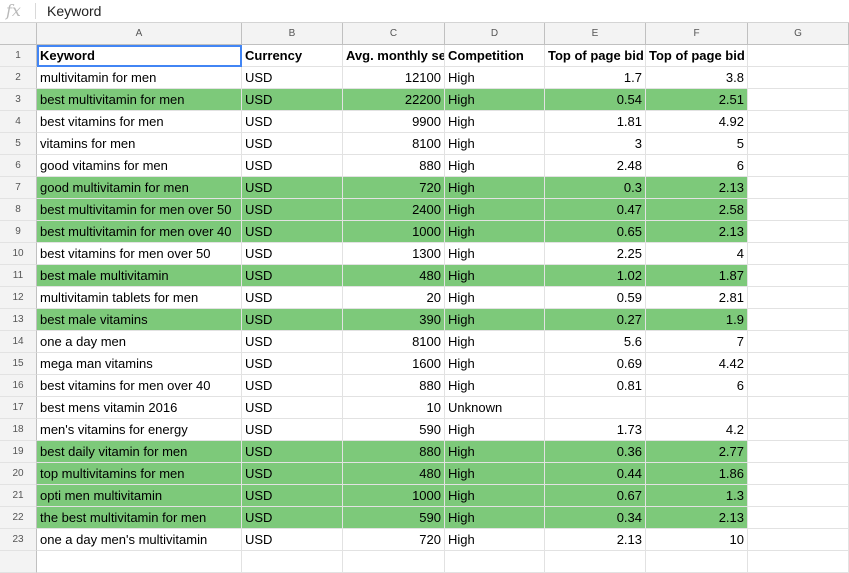  What do you see at coordinates (394, 78) in the screenshot?
I see `table-cell: 12100` at bounding box center [394, 78].